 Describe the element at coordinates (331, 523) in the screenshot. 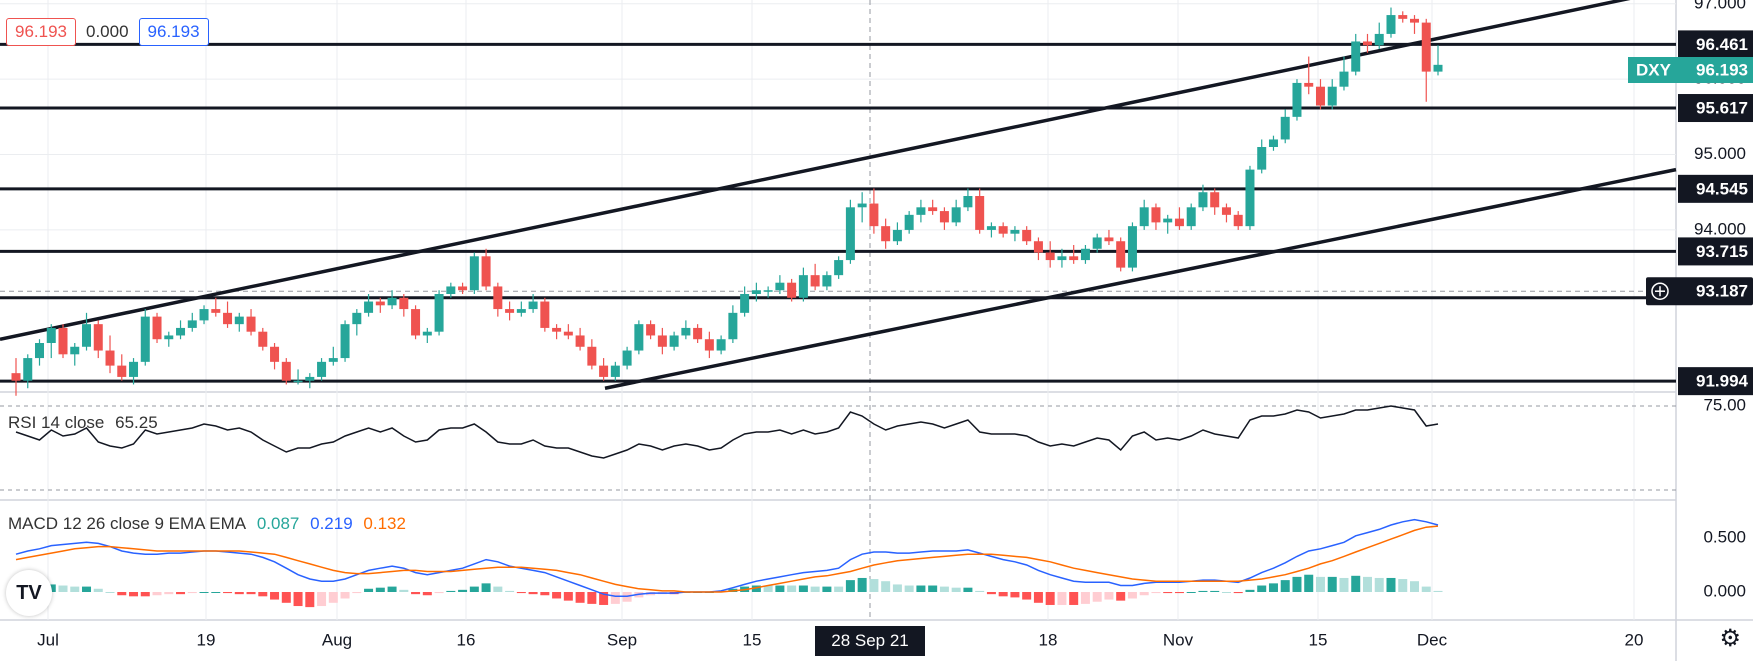

I see `signal-value: 0.219` at that location.